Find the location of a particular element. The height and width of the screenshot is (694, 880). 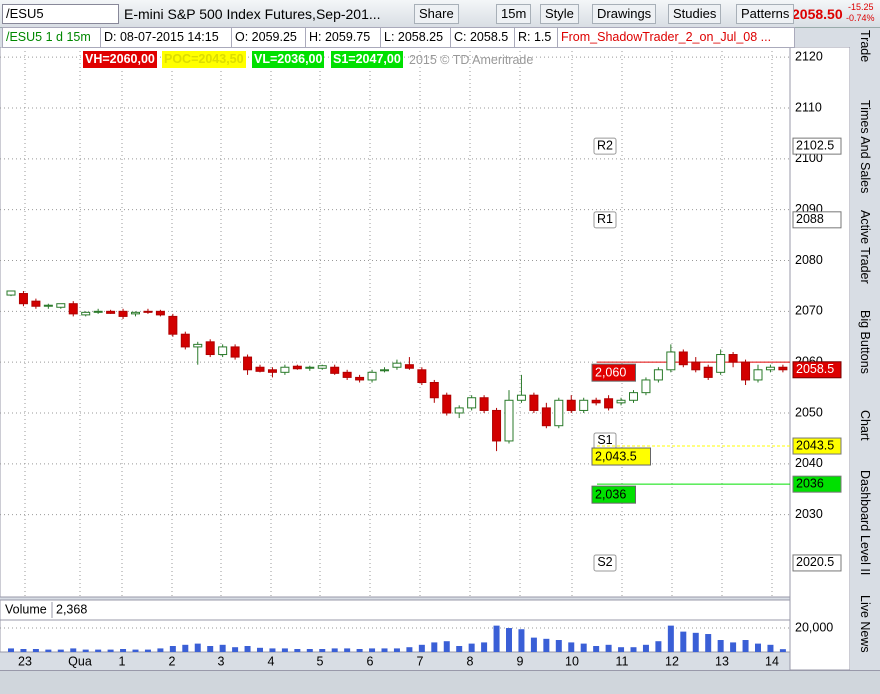

x-tick-label: 5 is located at coordinates (320, 661).